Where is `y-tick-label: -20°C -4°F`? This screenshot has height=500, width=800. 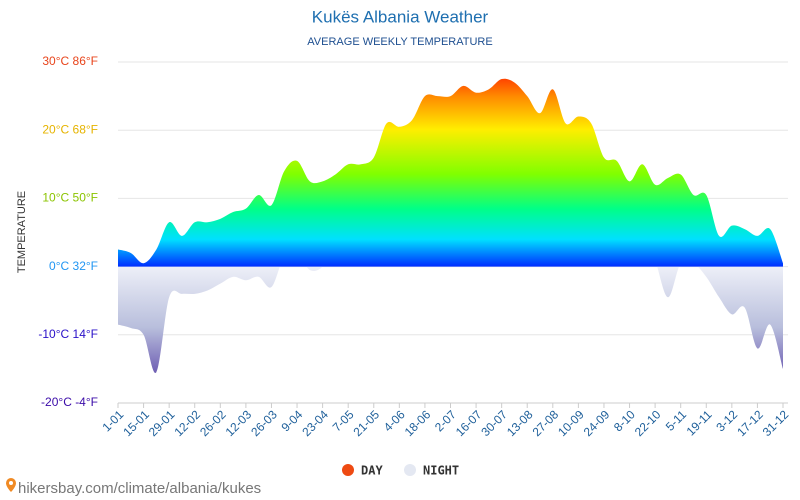
y-tick-label: -20°C -4°F is located at coordinates (69, 402).